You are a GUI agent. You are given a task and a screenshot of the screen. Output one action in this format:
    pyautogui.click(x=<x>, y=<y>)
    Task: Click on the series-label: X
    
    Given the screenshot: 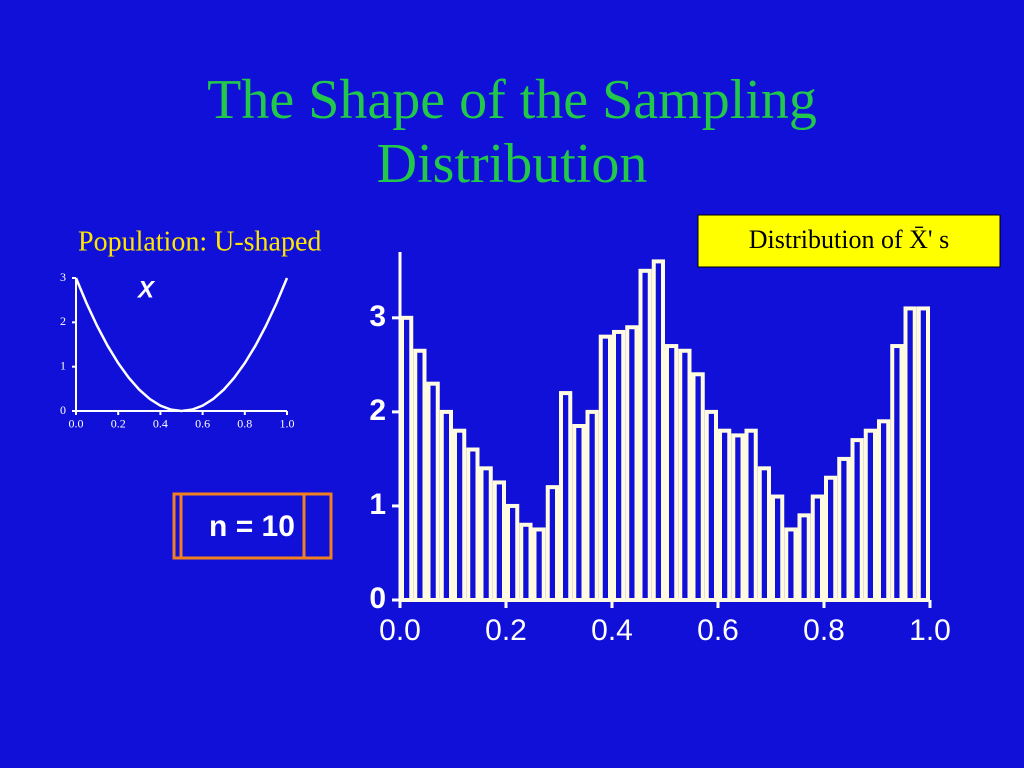 What is the action you would take?
    pyautogui.click(x=146, y=289)
    